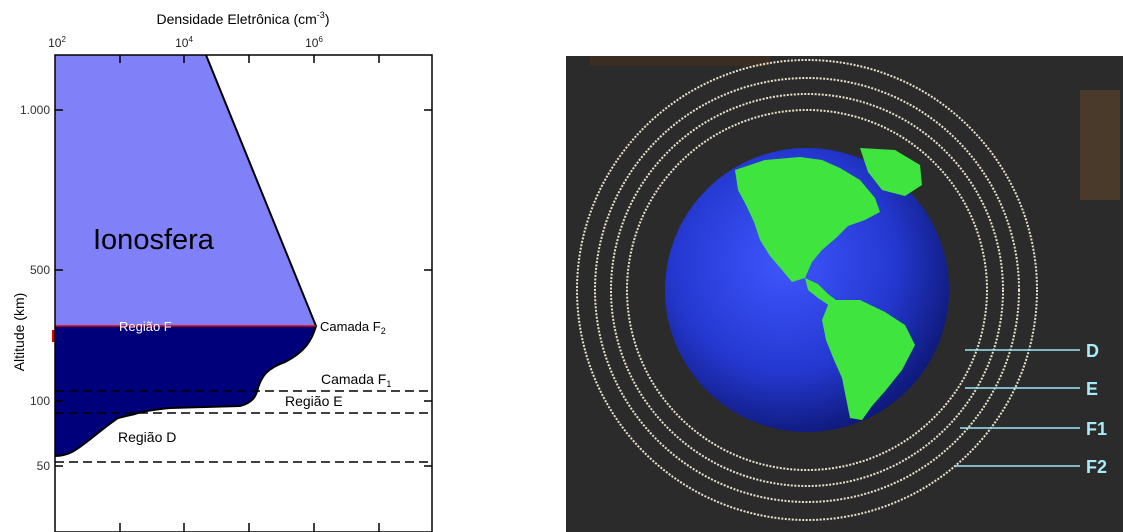 The height and width of the screenshot is (532, 1123). Describe the element at coordinates (807, 219) in the screenshot. I see `north-america` at that location.